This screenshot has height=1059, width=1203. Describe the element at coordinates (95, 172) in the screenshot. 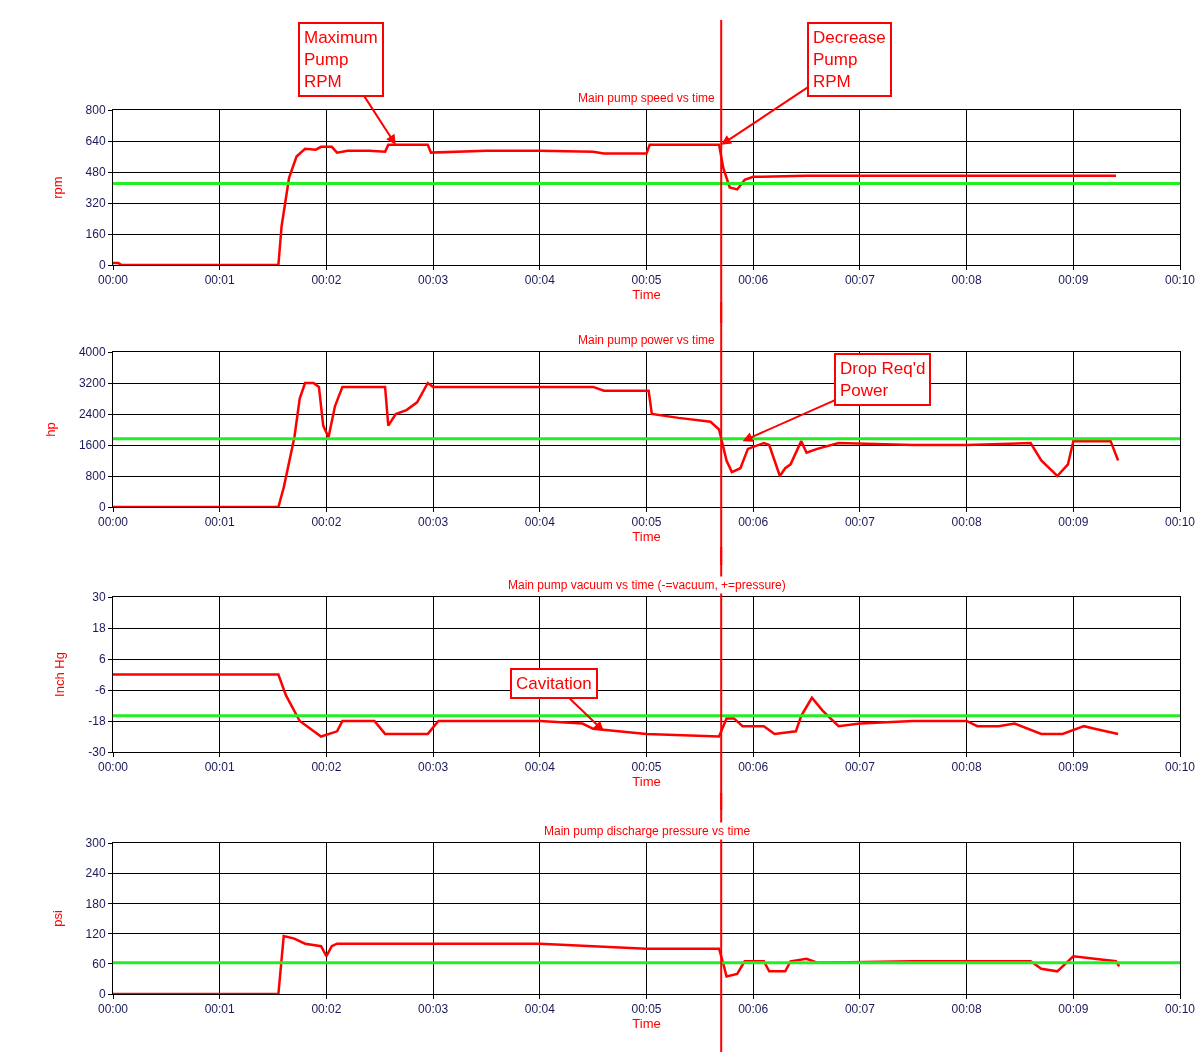

I see `y-tick-label: 480` at that location.